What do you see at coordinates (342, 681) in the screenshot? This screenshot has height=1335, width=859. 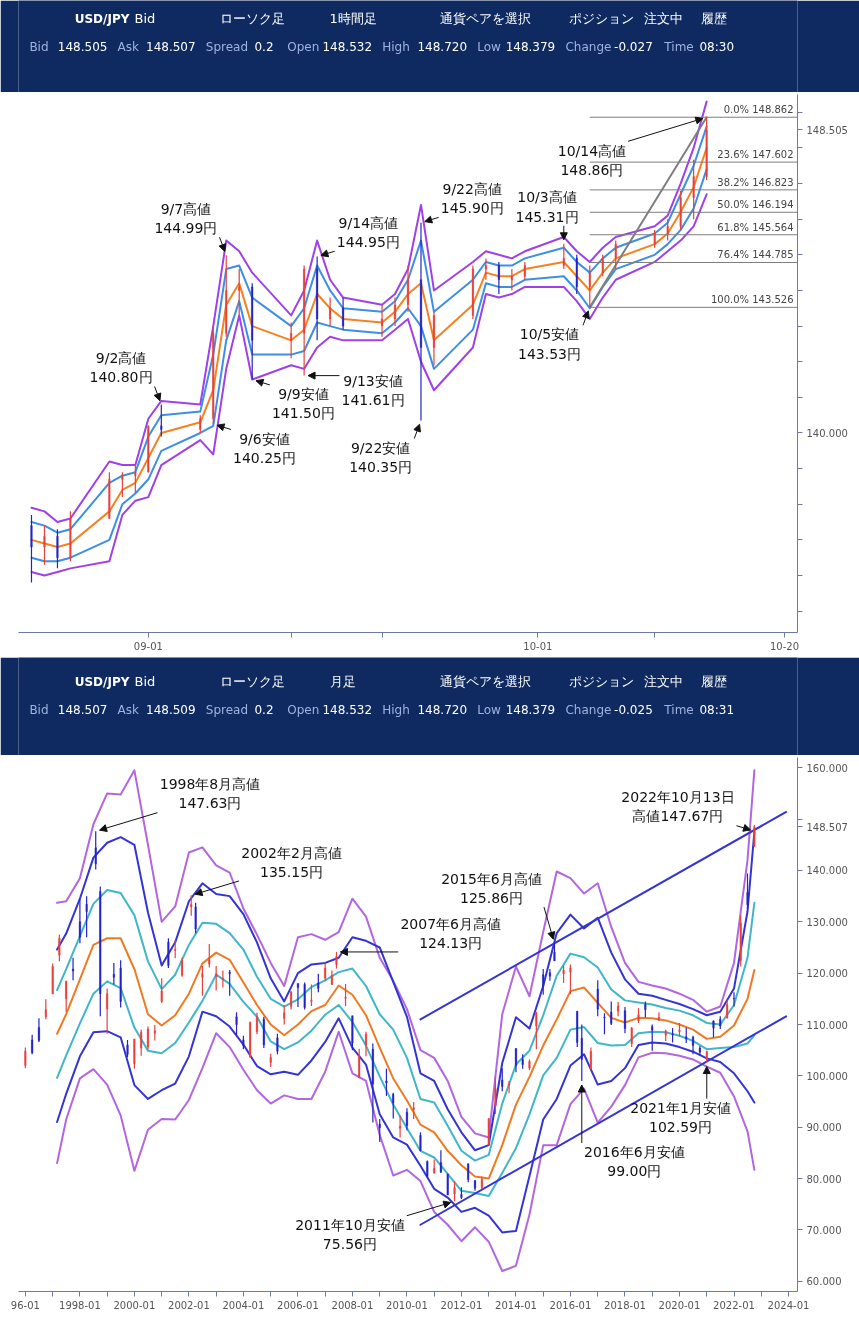 I see `text: 月足` at bounding box center [342, 681].